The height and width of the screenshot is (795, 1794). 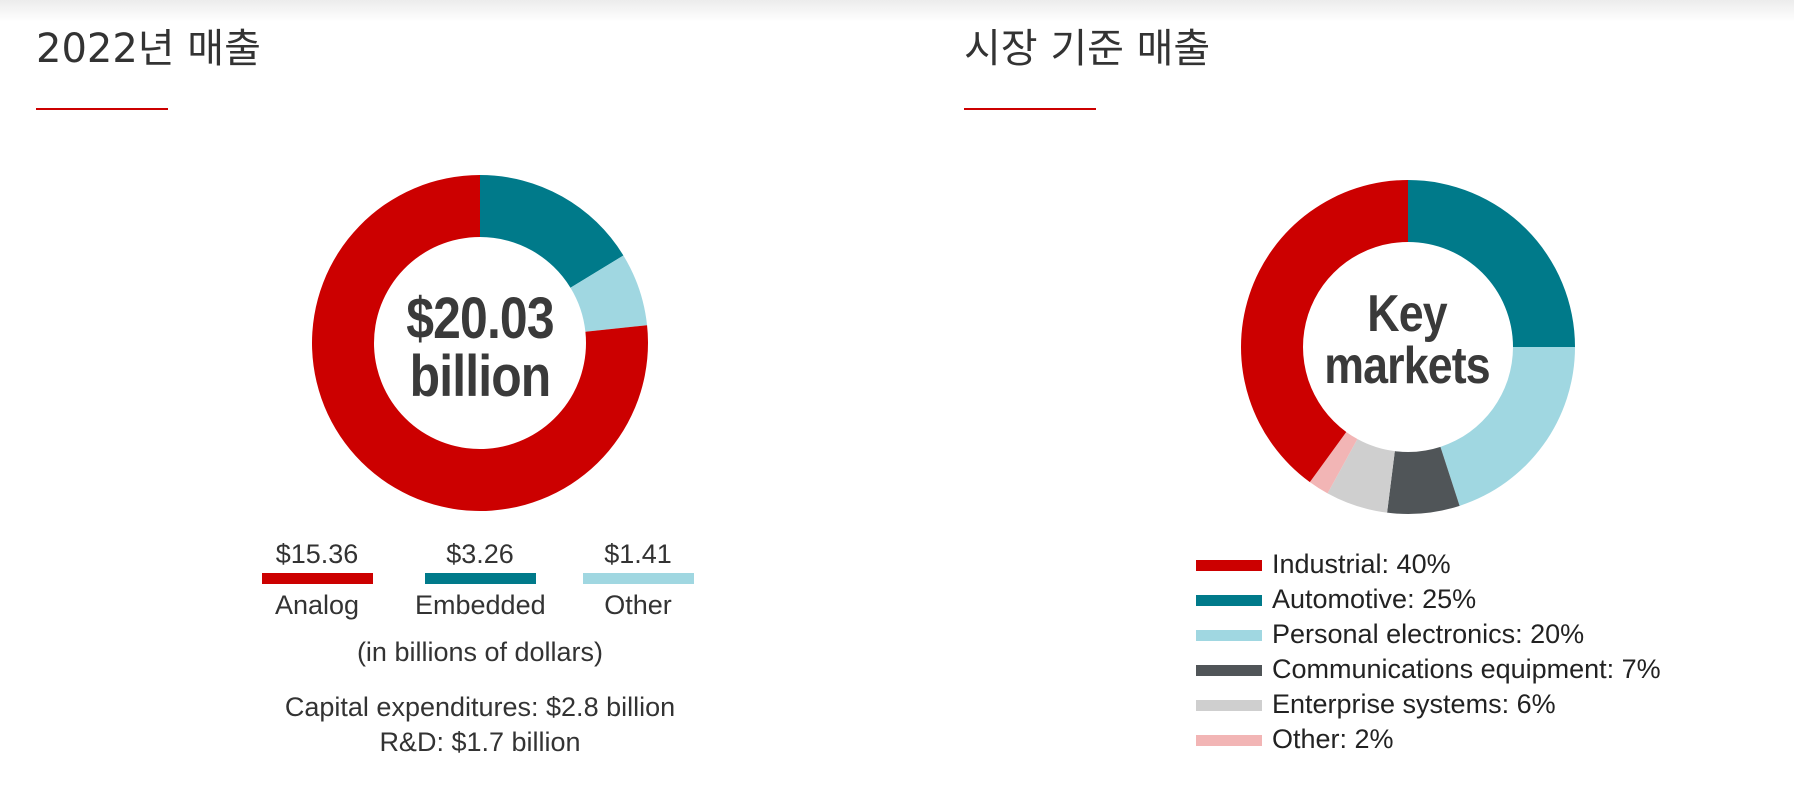 I want to click on other-bar, so click(x=638, y=578).